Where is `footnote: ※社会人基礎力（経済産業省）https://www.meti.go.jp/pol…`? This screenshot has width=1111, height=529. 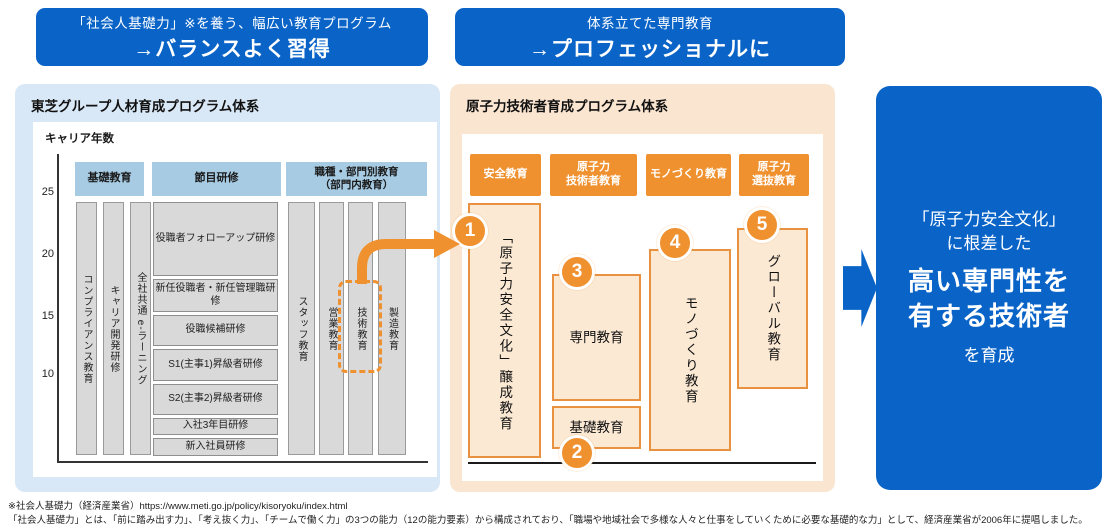 footnote: ※社会人基礎力（経済産業省）https://www.meti.go.jp/pol… is located at coordinates (558, 514).